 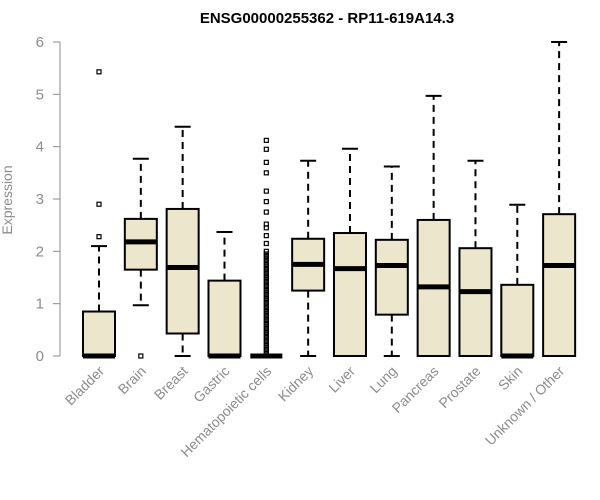 What do you see at coordinates (85, 386) in the screenshot?
I see `x-tick-label: Bladder` at bounding box center [85, 386].